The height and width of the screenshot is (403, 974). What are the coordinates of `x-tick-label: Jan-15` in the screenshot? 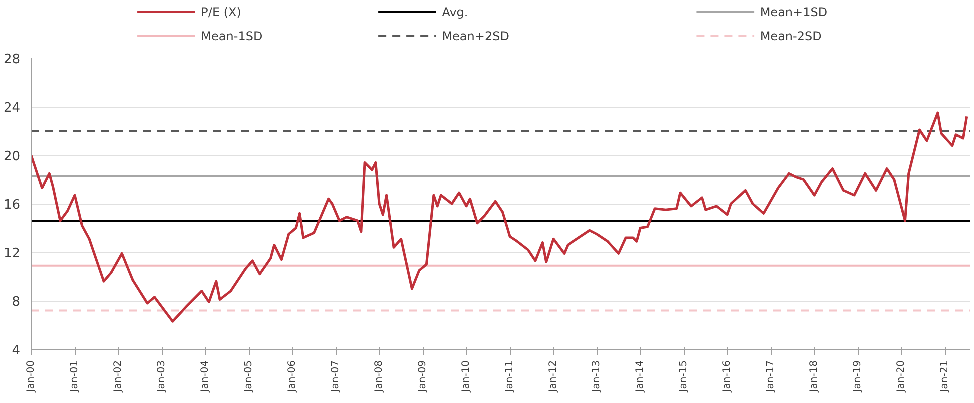 It's located at (684, 377).